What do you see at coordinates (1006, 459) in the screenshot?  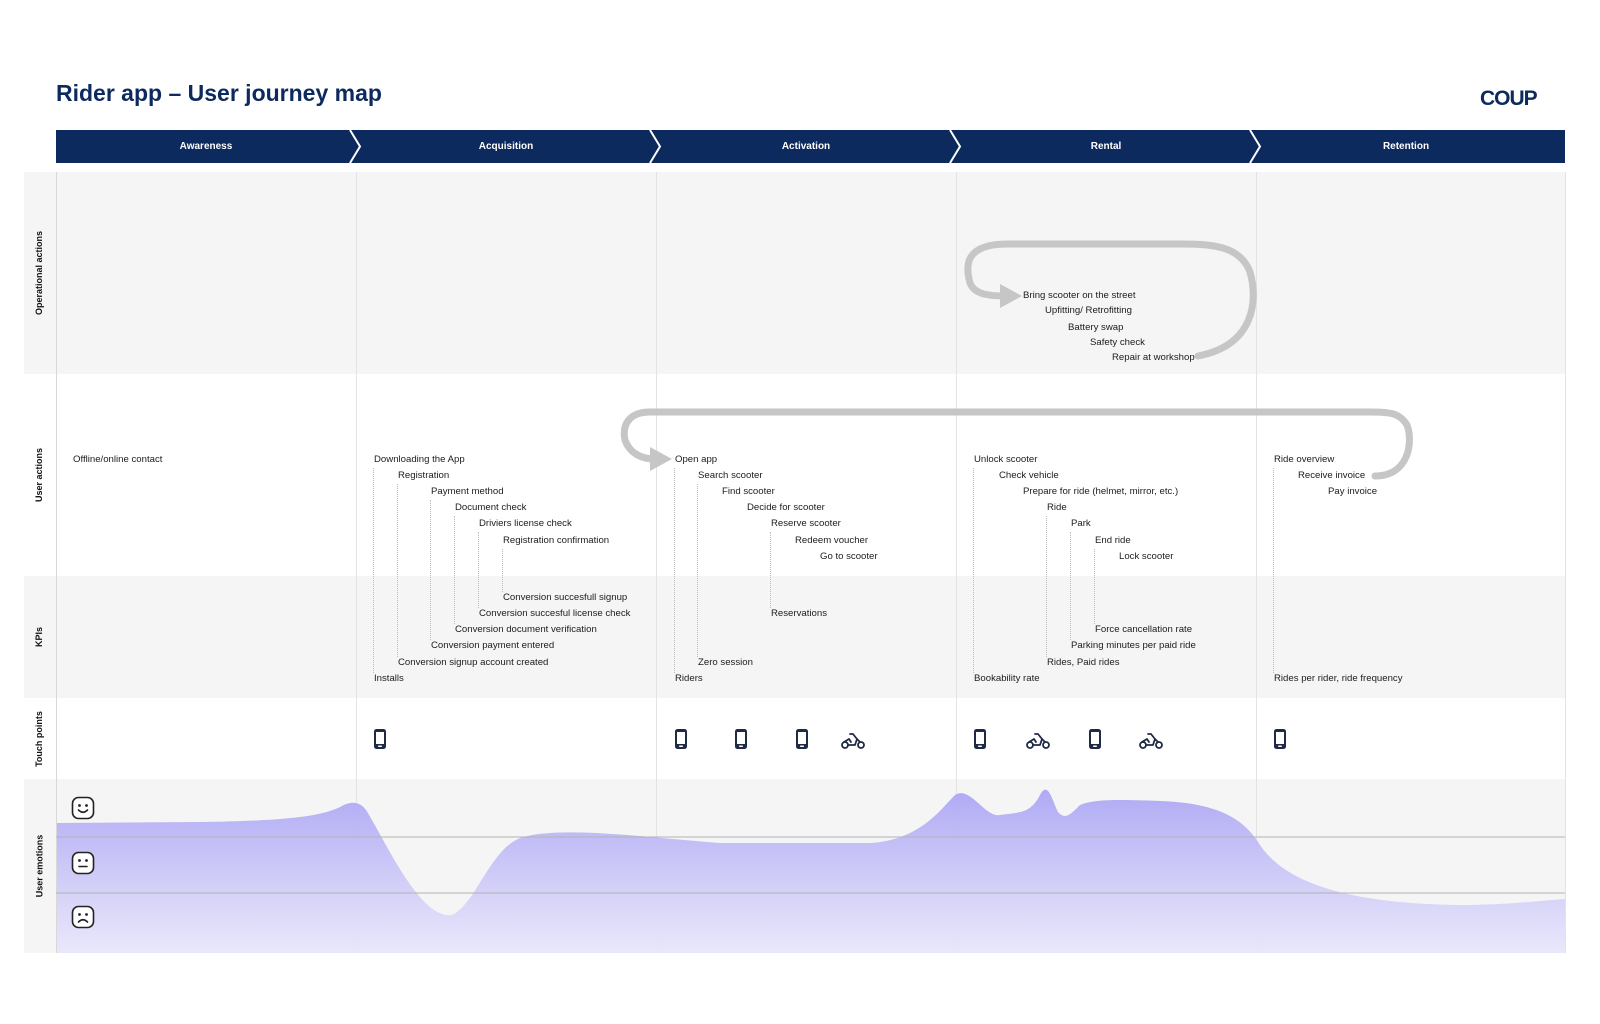 I see `user-action: Unlock scooter` at bounding box center [1006, 459].